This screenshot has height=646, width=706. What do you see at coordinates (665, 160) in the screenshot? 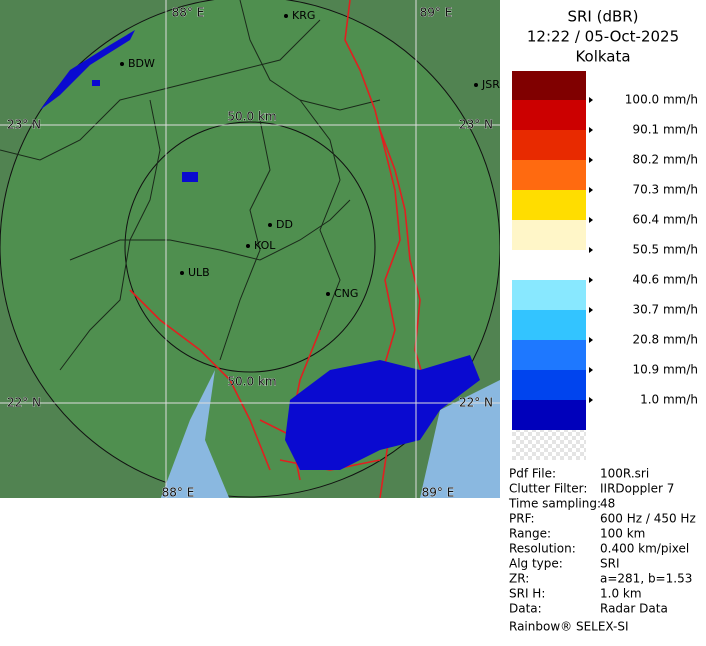
I see `legend-label: 80.2 mm/h` at bounding box center [665, 160].